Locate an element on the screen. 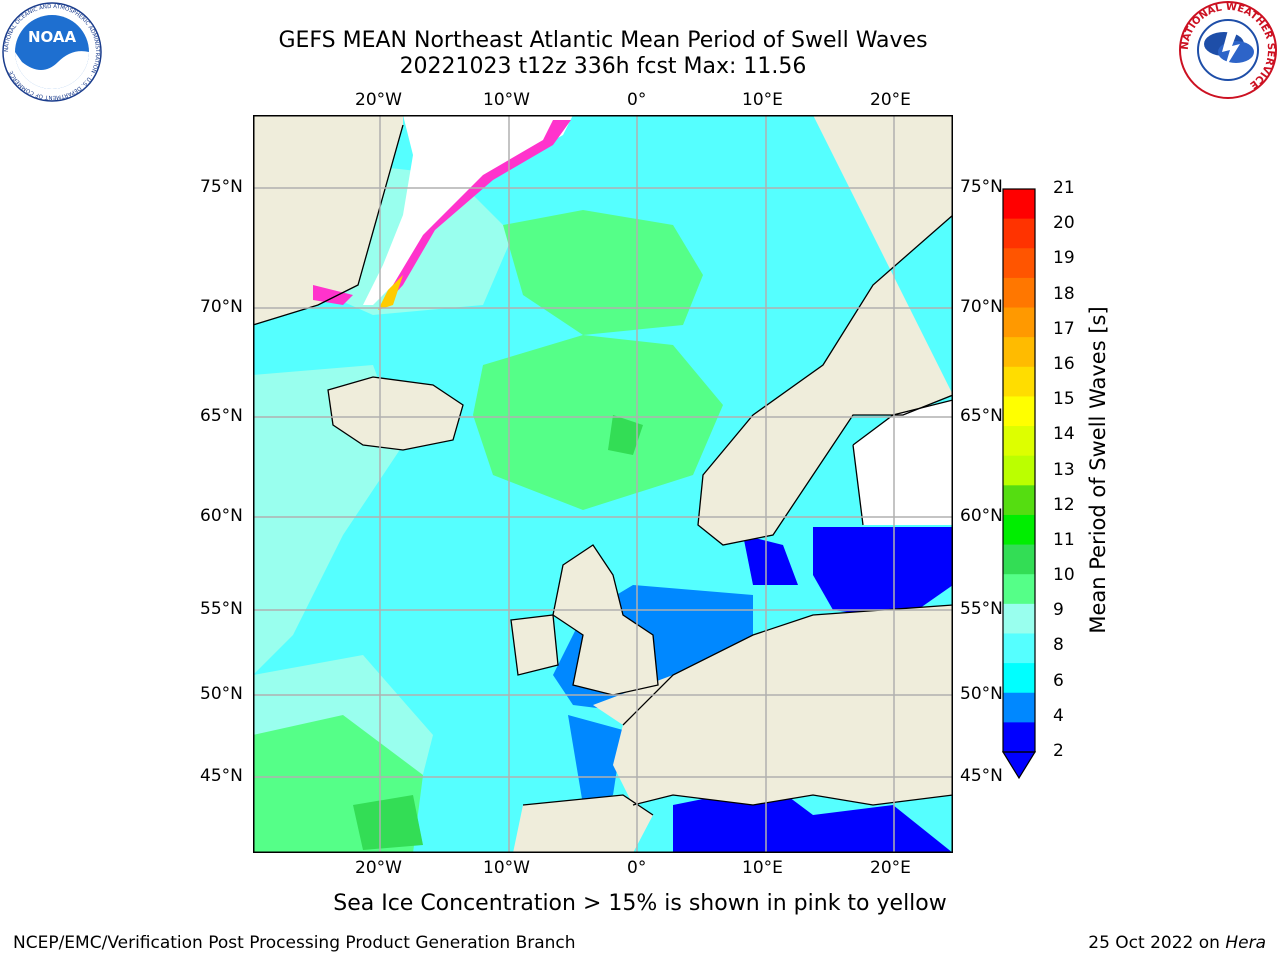  colorbar-tick: 12 is located at coordinates (1064, 504).